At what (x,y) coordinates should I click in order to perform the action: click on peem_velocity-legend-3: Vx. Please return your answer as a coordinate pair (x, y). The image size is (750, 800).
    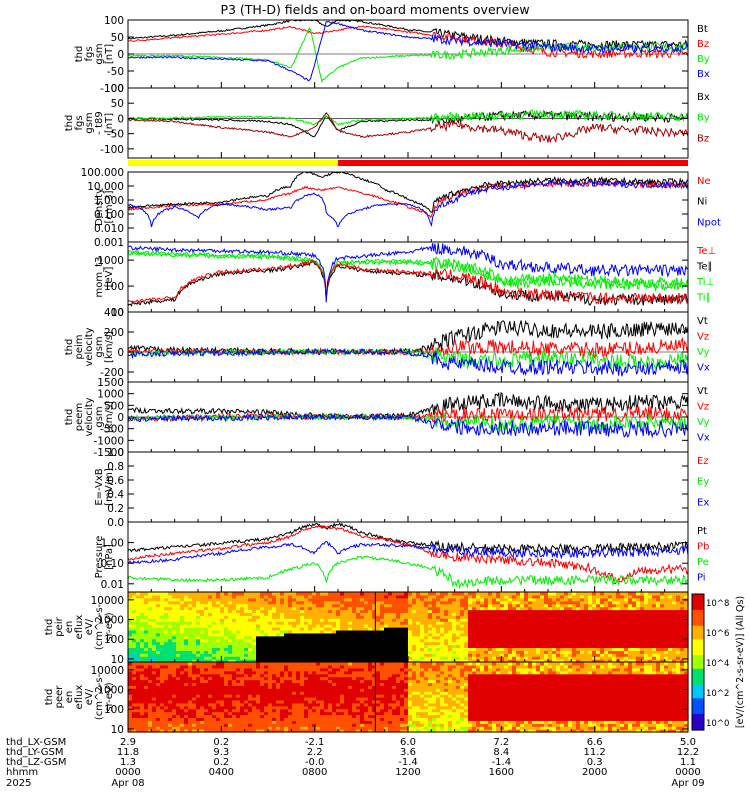
    Looking at the image, I should click on (703, 438).